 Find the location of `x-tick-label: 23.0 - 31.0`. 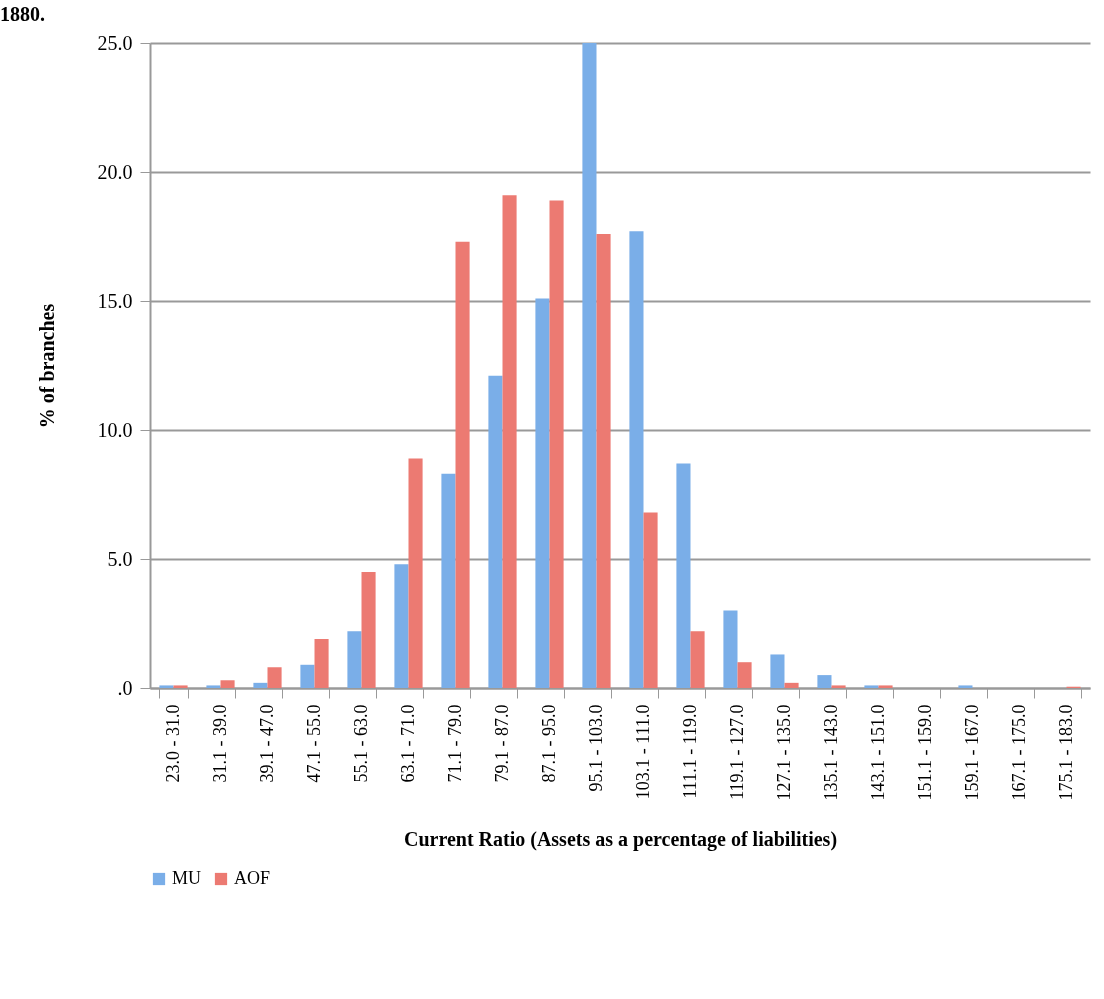

x-tick-label: 23.0 - 31.0 is located at coordinates (173, 743).